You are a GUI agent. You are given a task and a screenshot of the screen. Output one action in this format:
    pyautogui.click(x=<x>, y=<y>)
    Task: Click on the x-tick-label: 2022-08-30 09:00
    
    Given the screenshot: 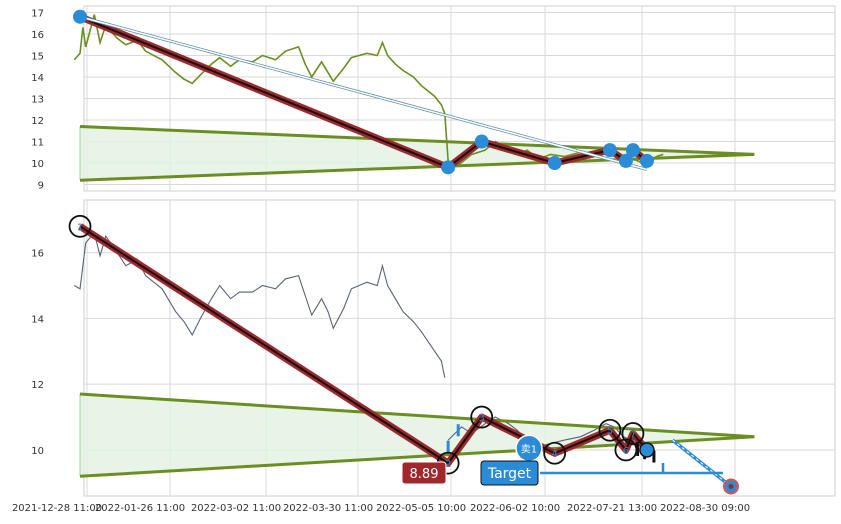 What is the action you would take?
    pyautogui.click(x=705, y=508)
    